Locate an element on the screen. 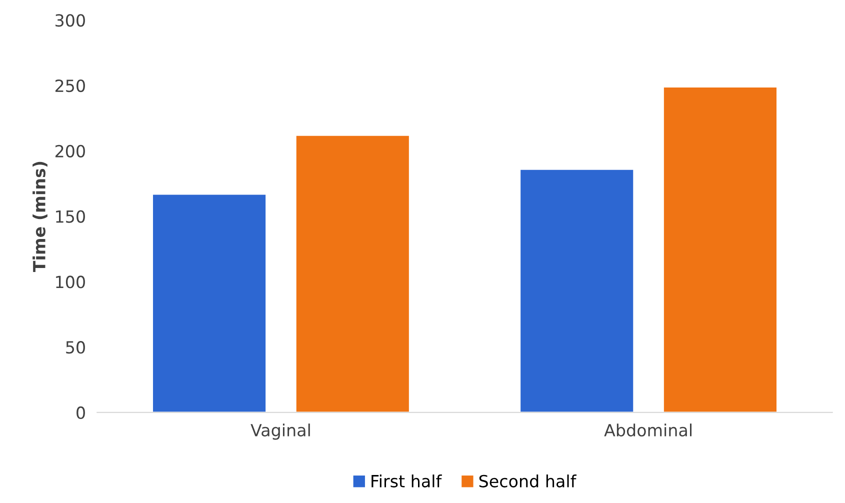  y-tick-label: 300 is located at coordinates (70, 20).